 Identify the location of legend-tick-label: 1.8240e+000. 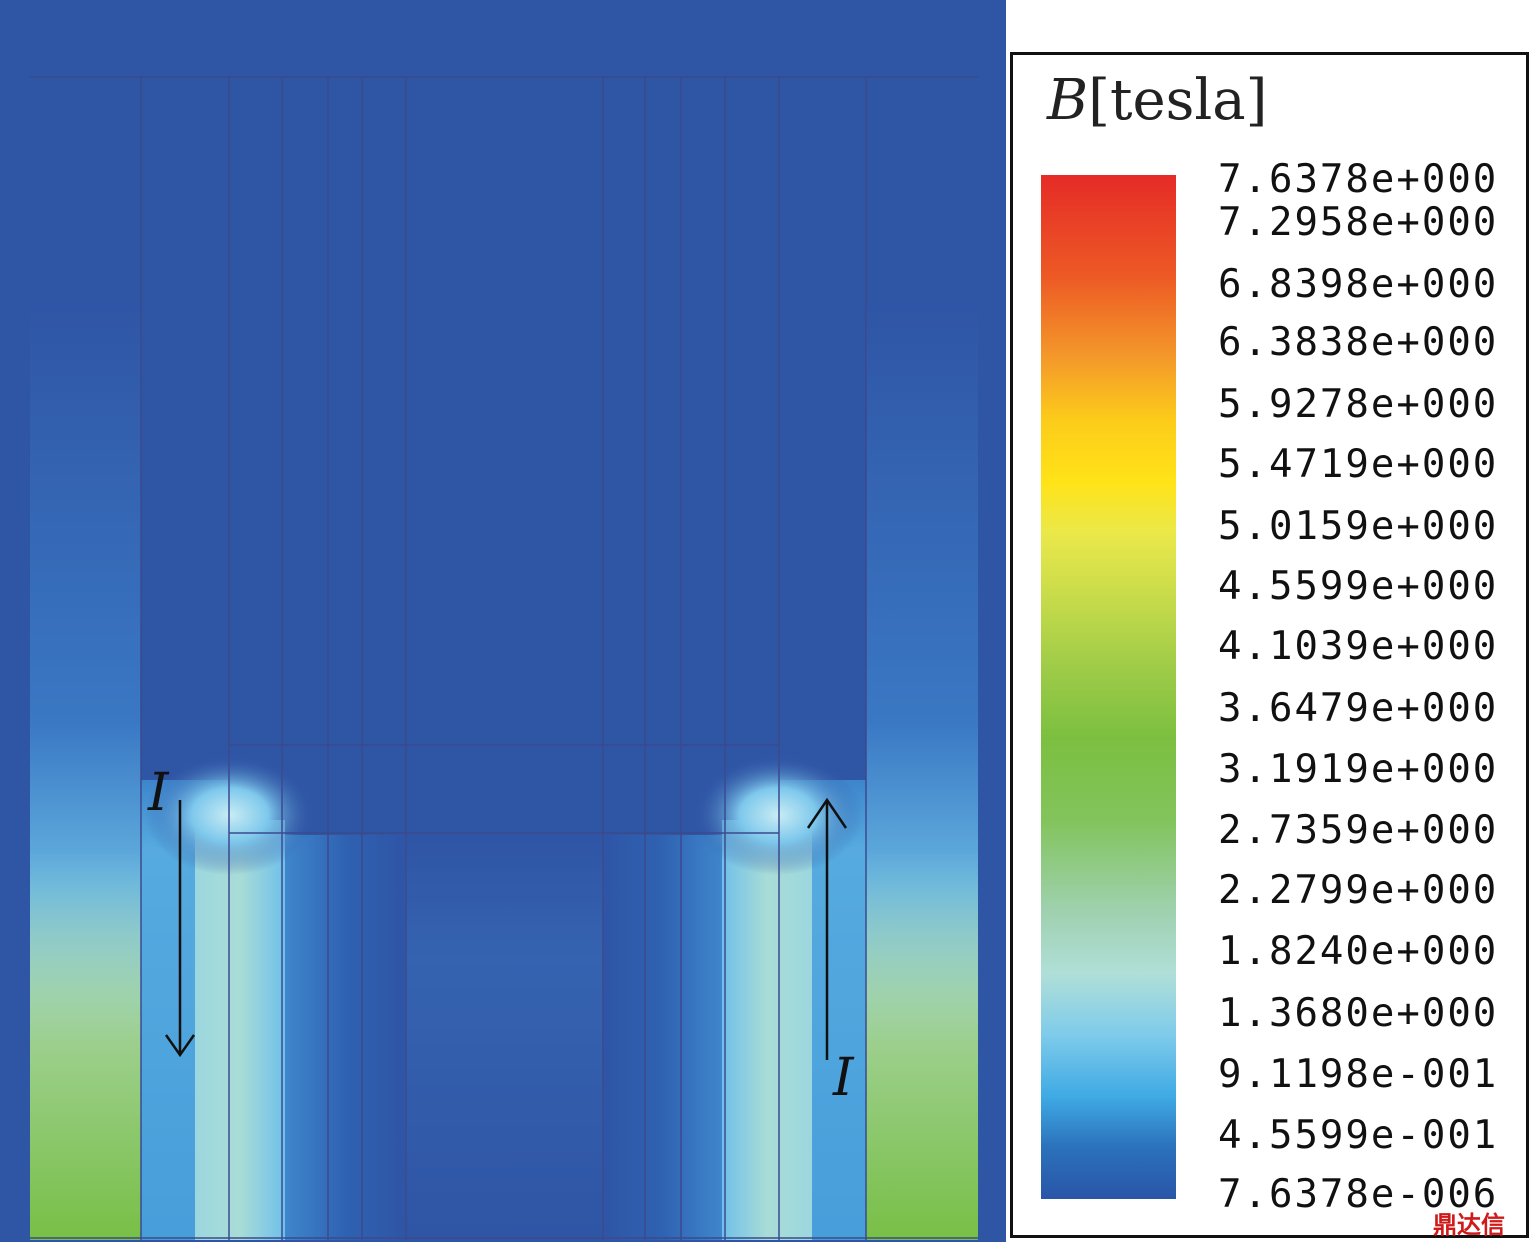
(1358, 951).